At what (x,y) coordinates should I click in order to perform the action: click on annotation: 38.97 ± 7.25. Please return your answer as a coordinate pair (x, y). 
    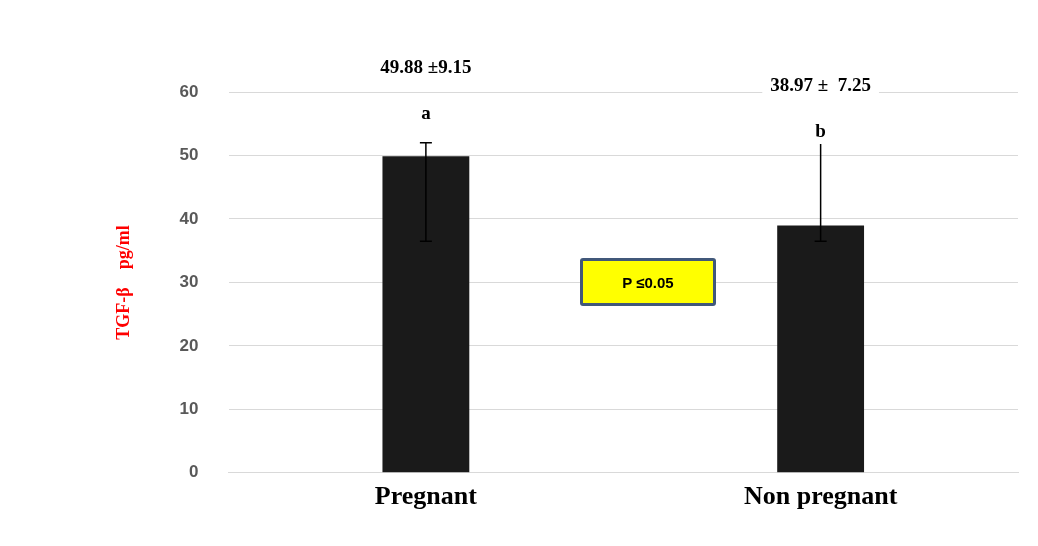
    Looking at the image, I should click on (820, 84).